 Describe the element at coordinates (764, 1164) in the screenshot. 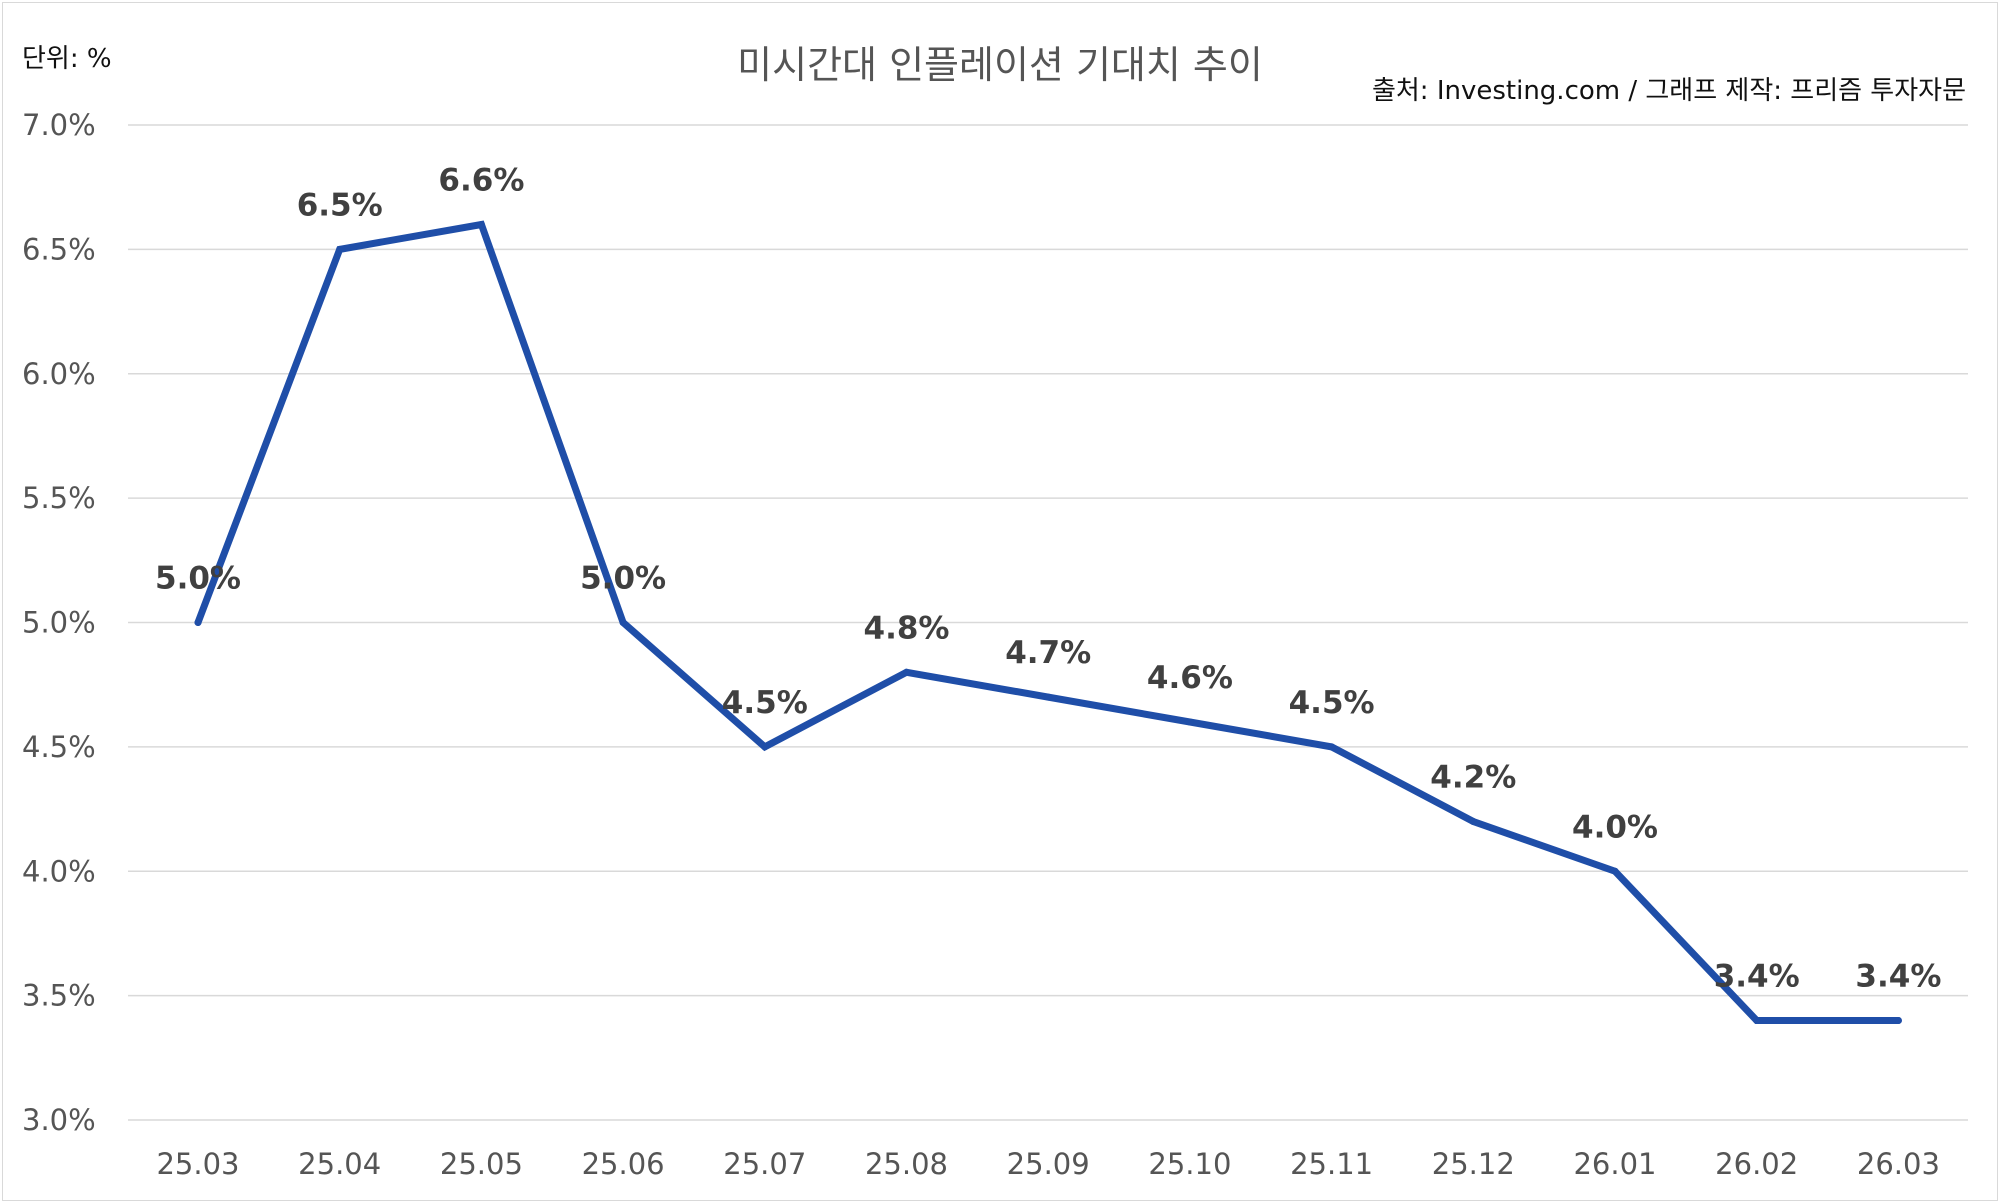

I see `x-tick-label: 25.07` at that location.